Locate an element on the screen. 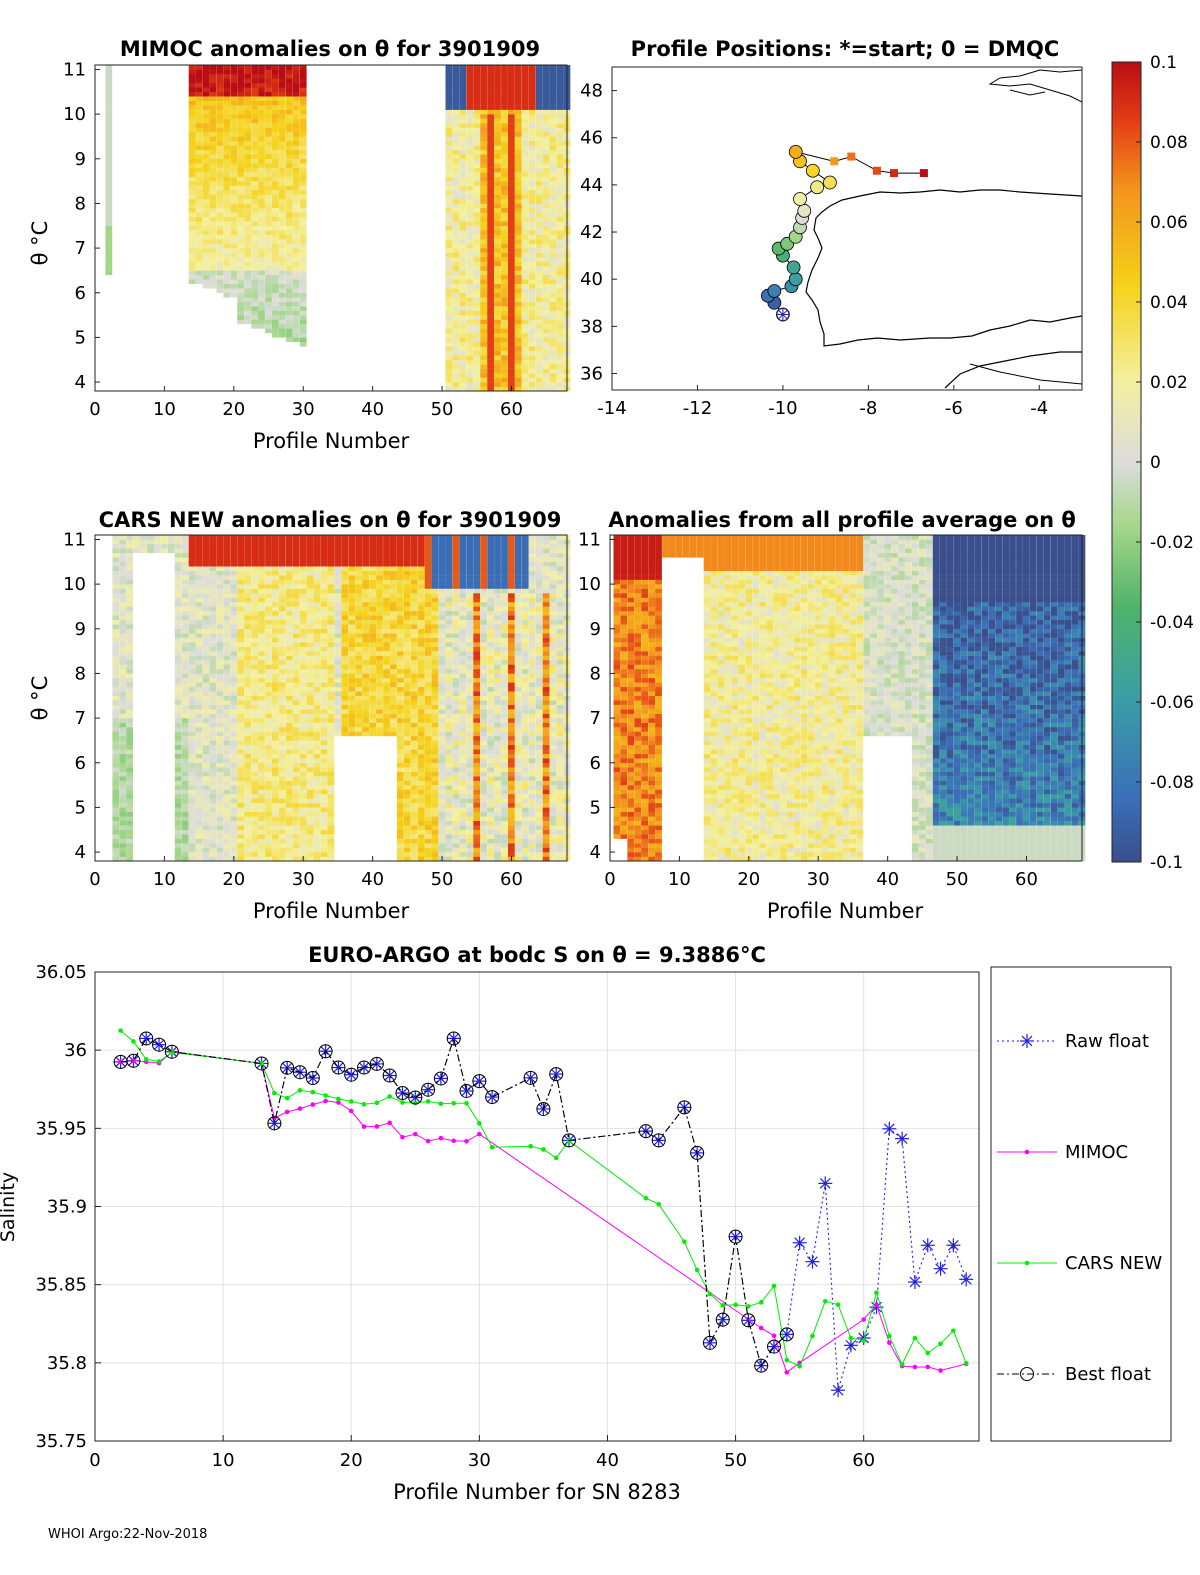 Image resolution: width=1200 pixels, height=1575 pixels. x-tick-label: 60 is located at coordinates (511, 409).